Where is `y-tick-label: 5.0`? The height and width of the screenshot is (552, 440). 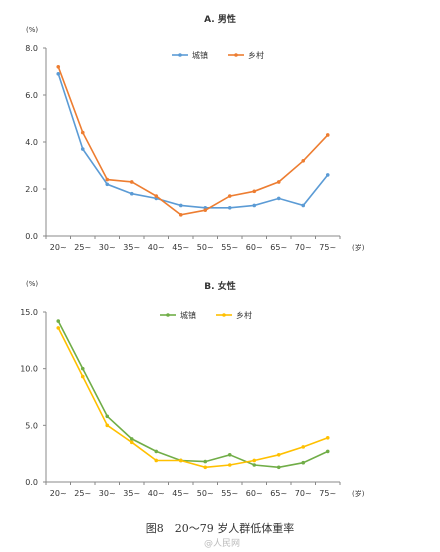
y-tick-label: 5.0 is located at coordinates (31, 425).